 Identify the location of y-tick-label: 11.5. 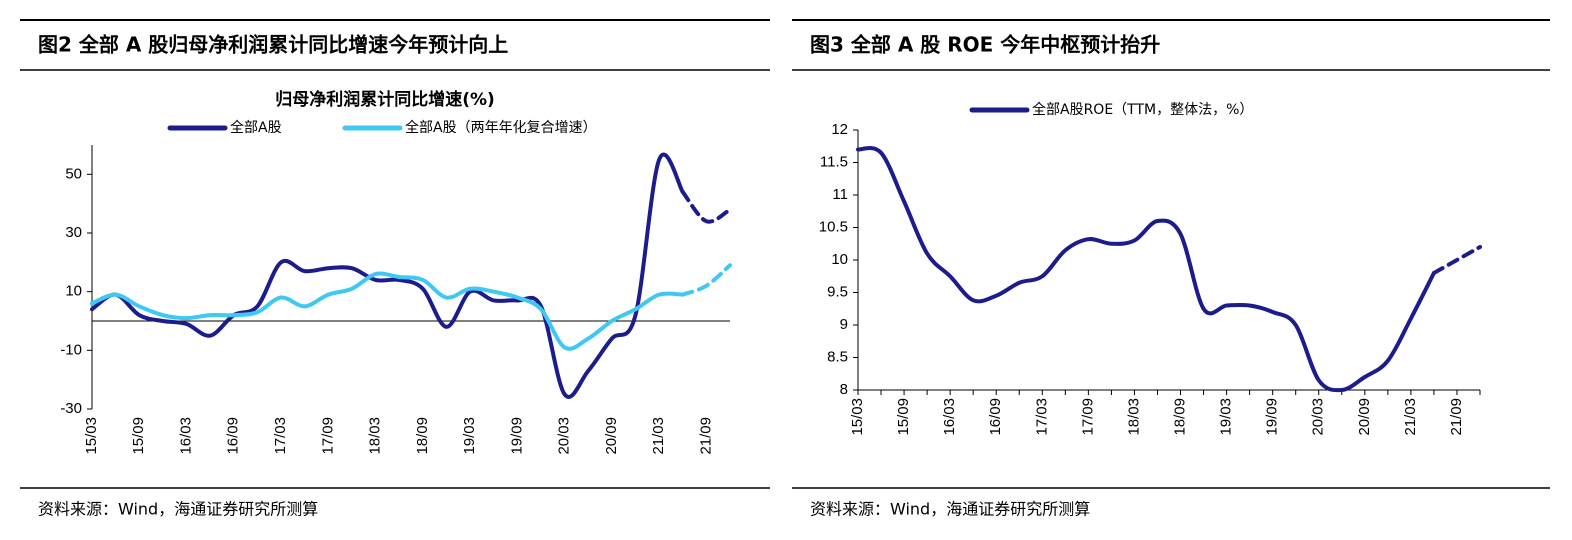
(834, 161).